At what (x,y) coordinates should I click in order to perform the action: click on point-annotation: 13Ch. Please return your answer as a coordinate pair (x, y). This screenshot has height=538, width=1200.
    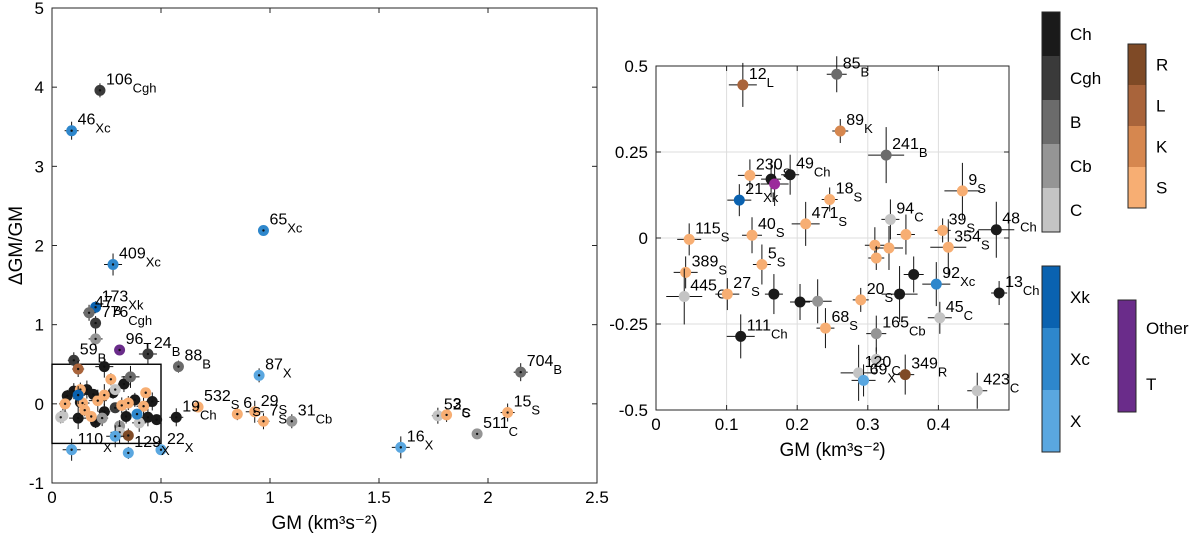
    Looking at the image, I should click on (1022, 286).